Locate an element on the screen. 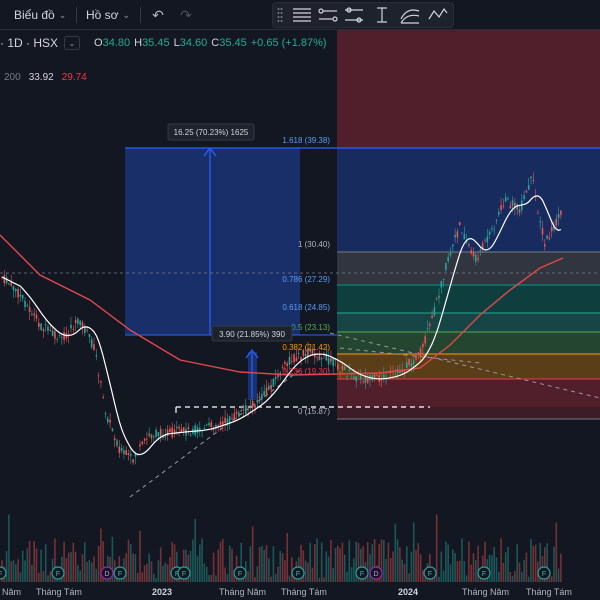 This screenshot has height=600, width=600. event-markers: FFDFFFFFFDFFF is located at coordinates (275, 573).